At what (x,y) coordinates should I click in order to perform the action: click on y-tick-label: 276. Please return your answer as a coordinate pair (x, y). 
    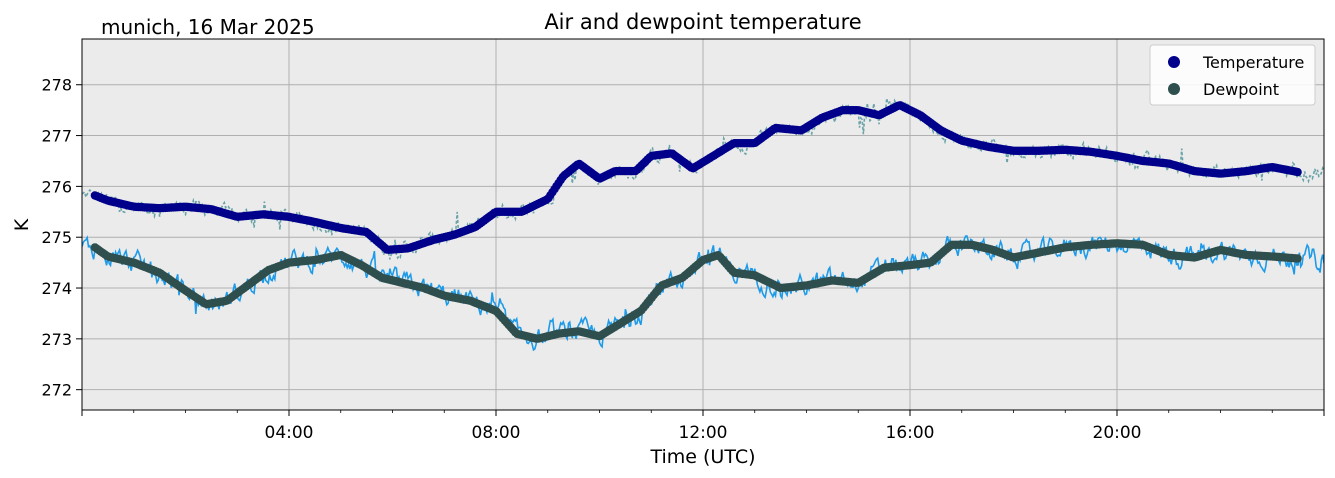
    Looking at the image, I should click on (56, 186).